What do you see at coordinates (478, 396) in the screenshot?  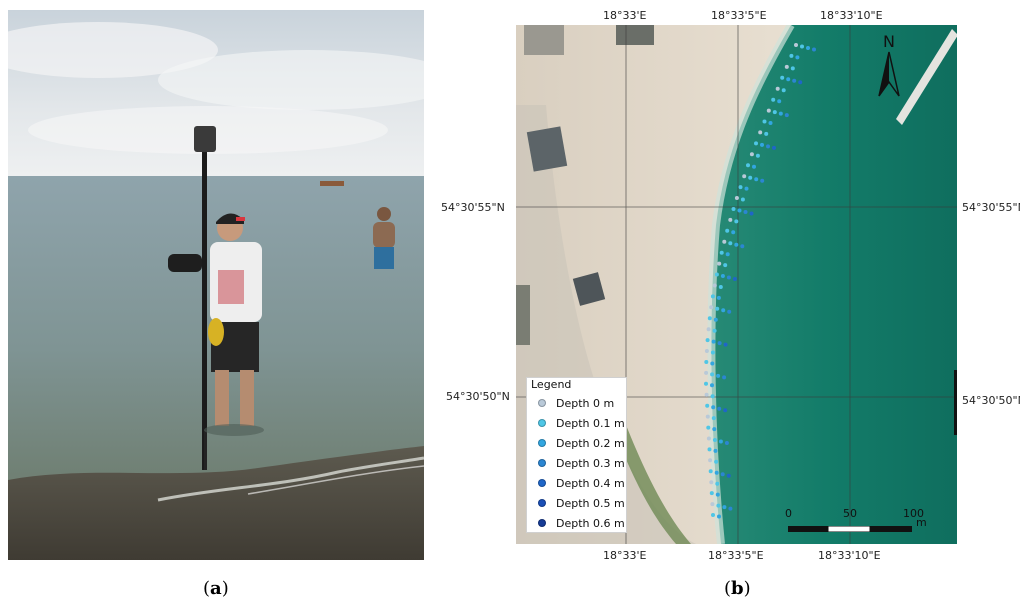 I see `left-lat-label-2: 54°30'50"N` at bounding box center [478, 396].